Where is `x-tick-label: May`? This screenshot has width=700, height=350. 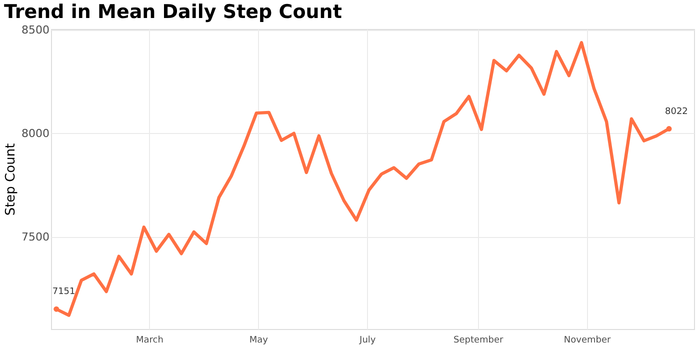 x-tick-label: May is located at coordinates (259, 341).